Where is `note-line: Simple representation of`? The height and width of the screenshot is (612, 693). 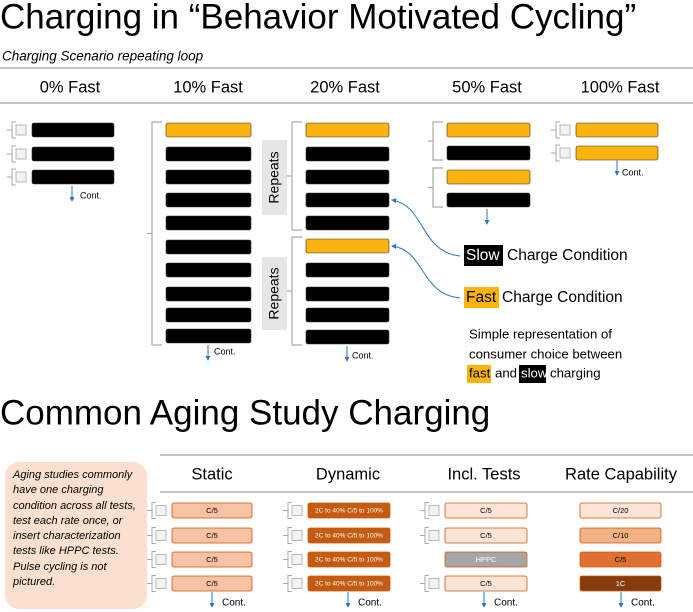 note-line: Simple representation of is located at coordinates (540, 333).